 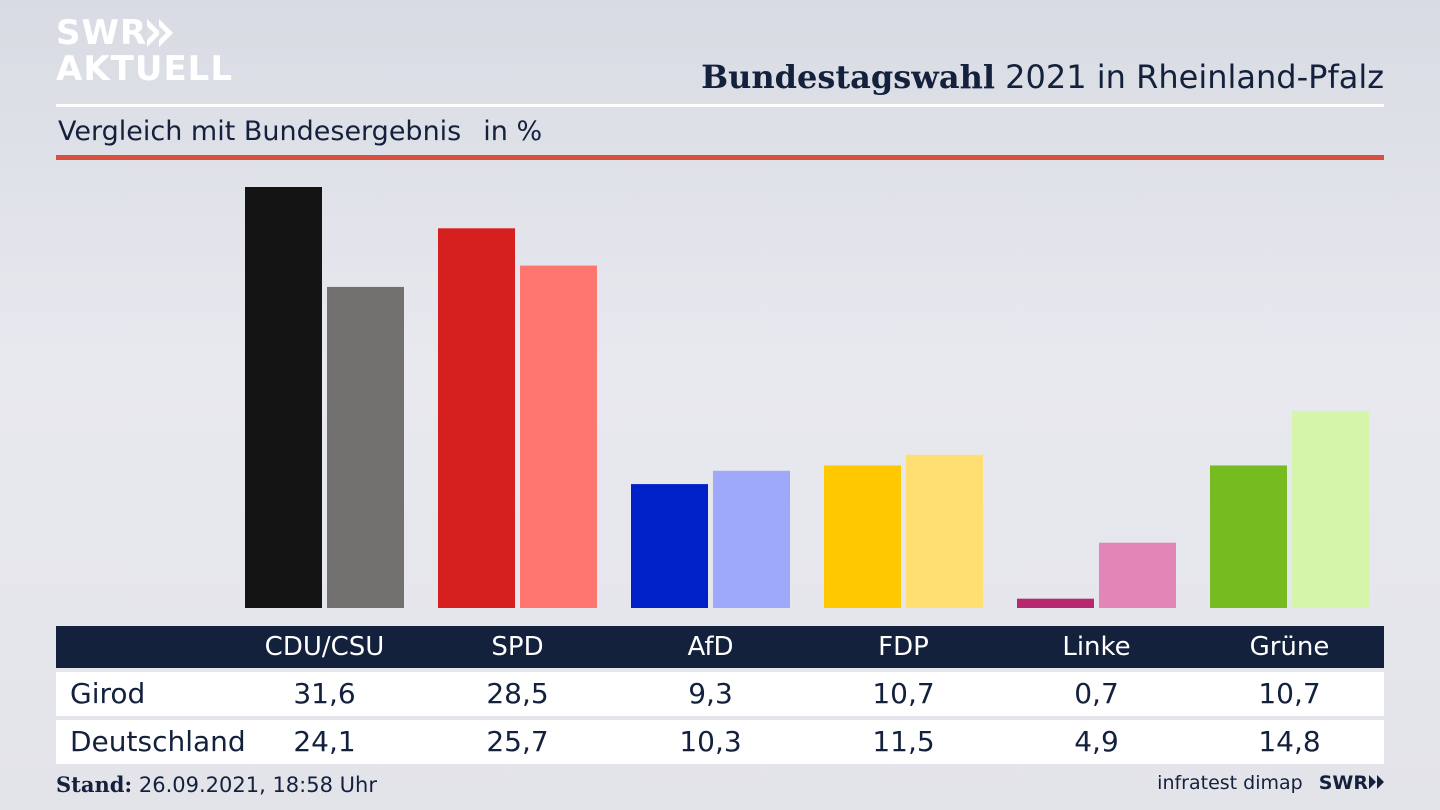 I want to click on chart-subtitle: Vergleich mit Bundesergebnis in %, so click(x=300, y=131).